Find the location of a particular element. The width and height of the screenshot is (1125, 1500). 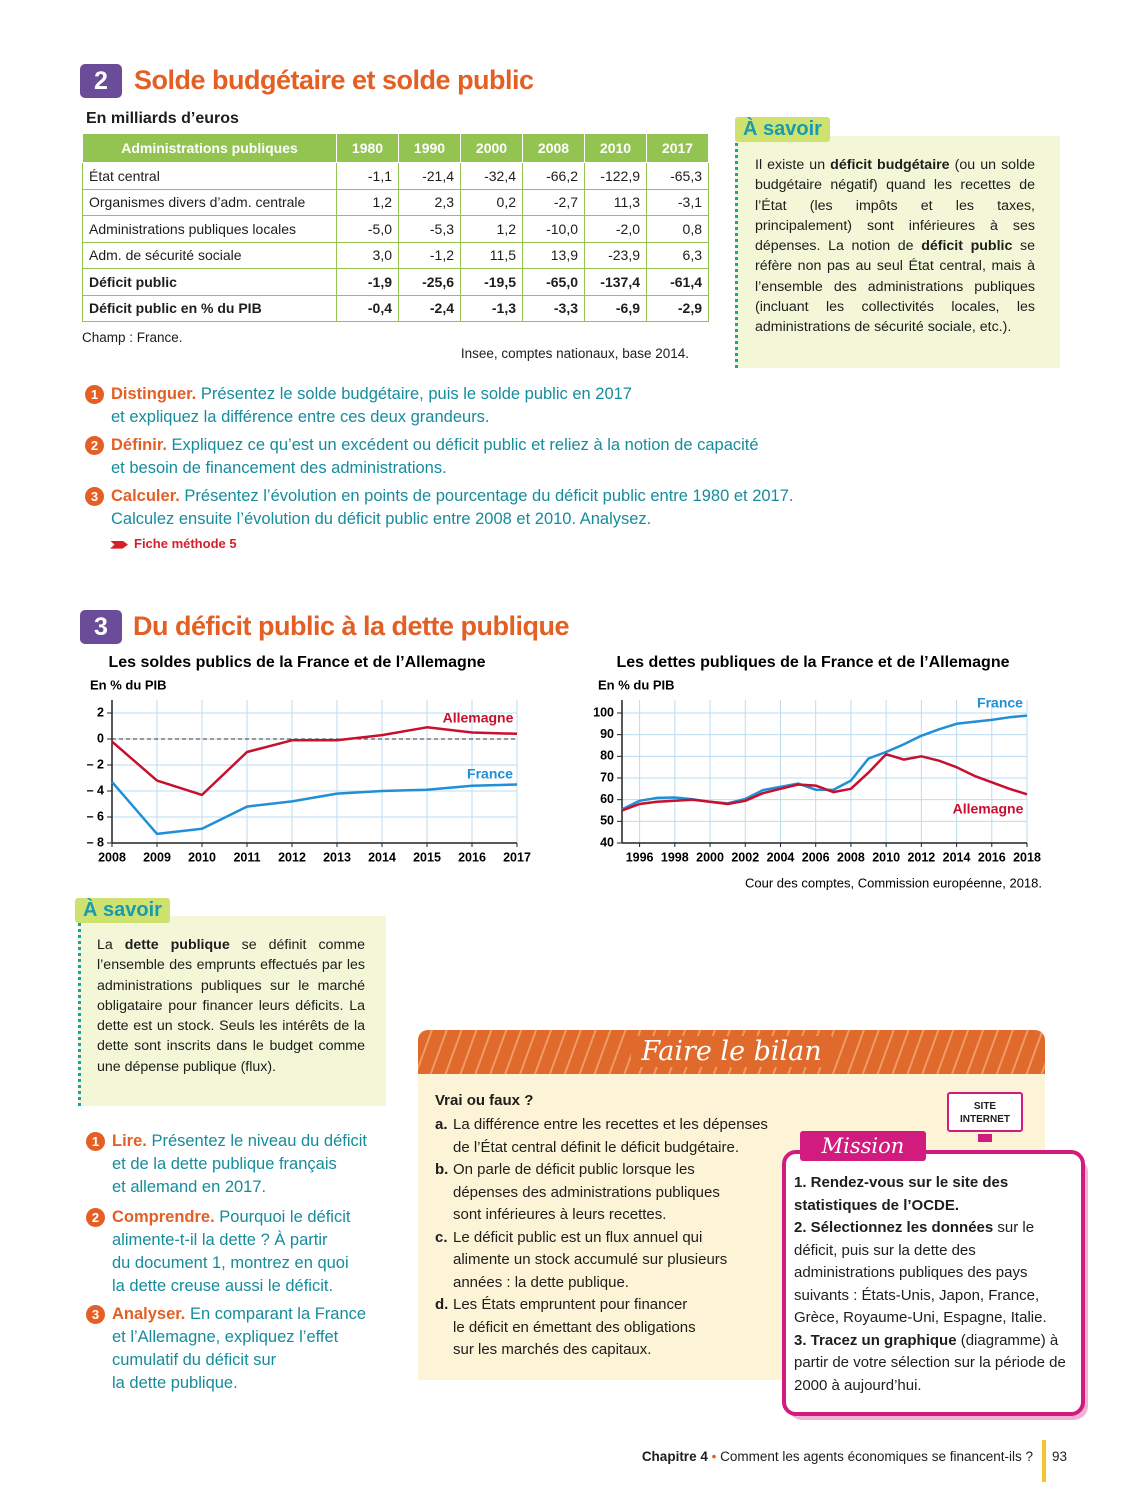

bold-text: 2. Sélectionnez les données is located at coordinates (894, 1227).